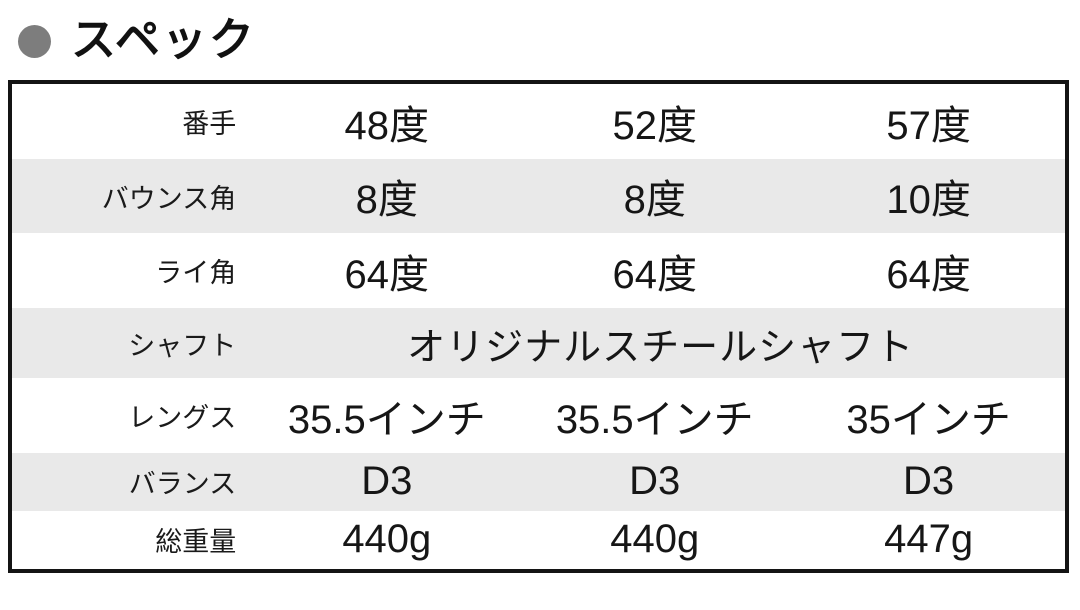 The image size is (1080, 610). Describe the element at coordinates (133, 196) in the screenshot. I see `row-label: バウンス角` at that location.